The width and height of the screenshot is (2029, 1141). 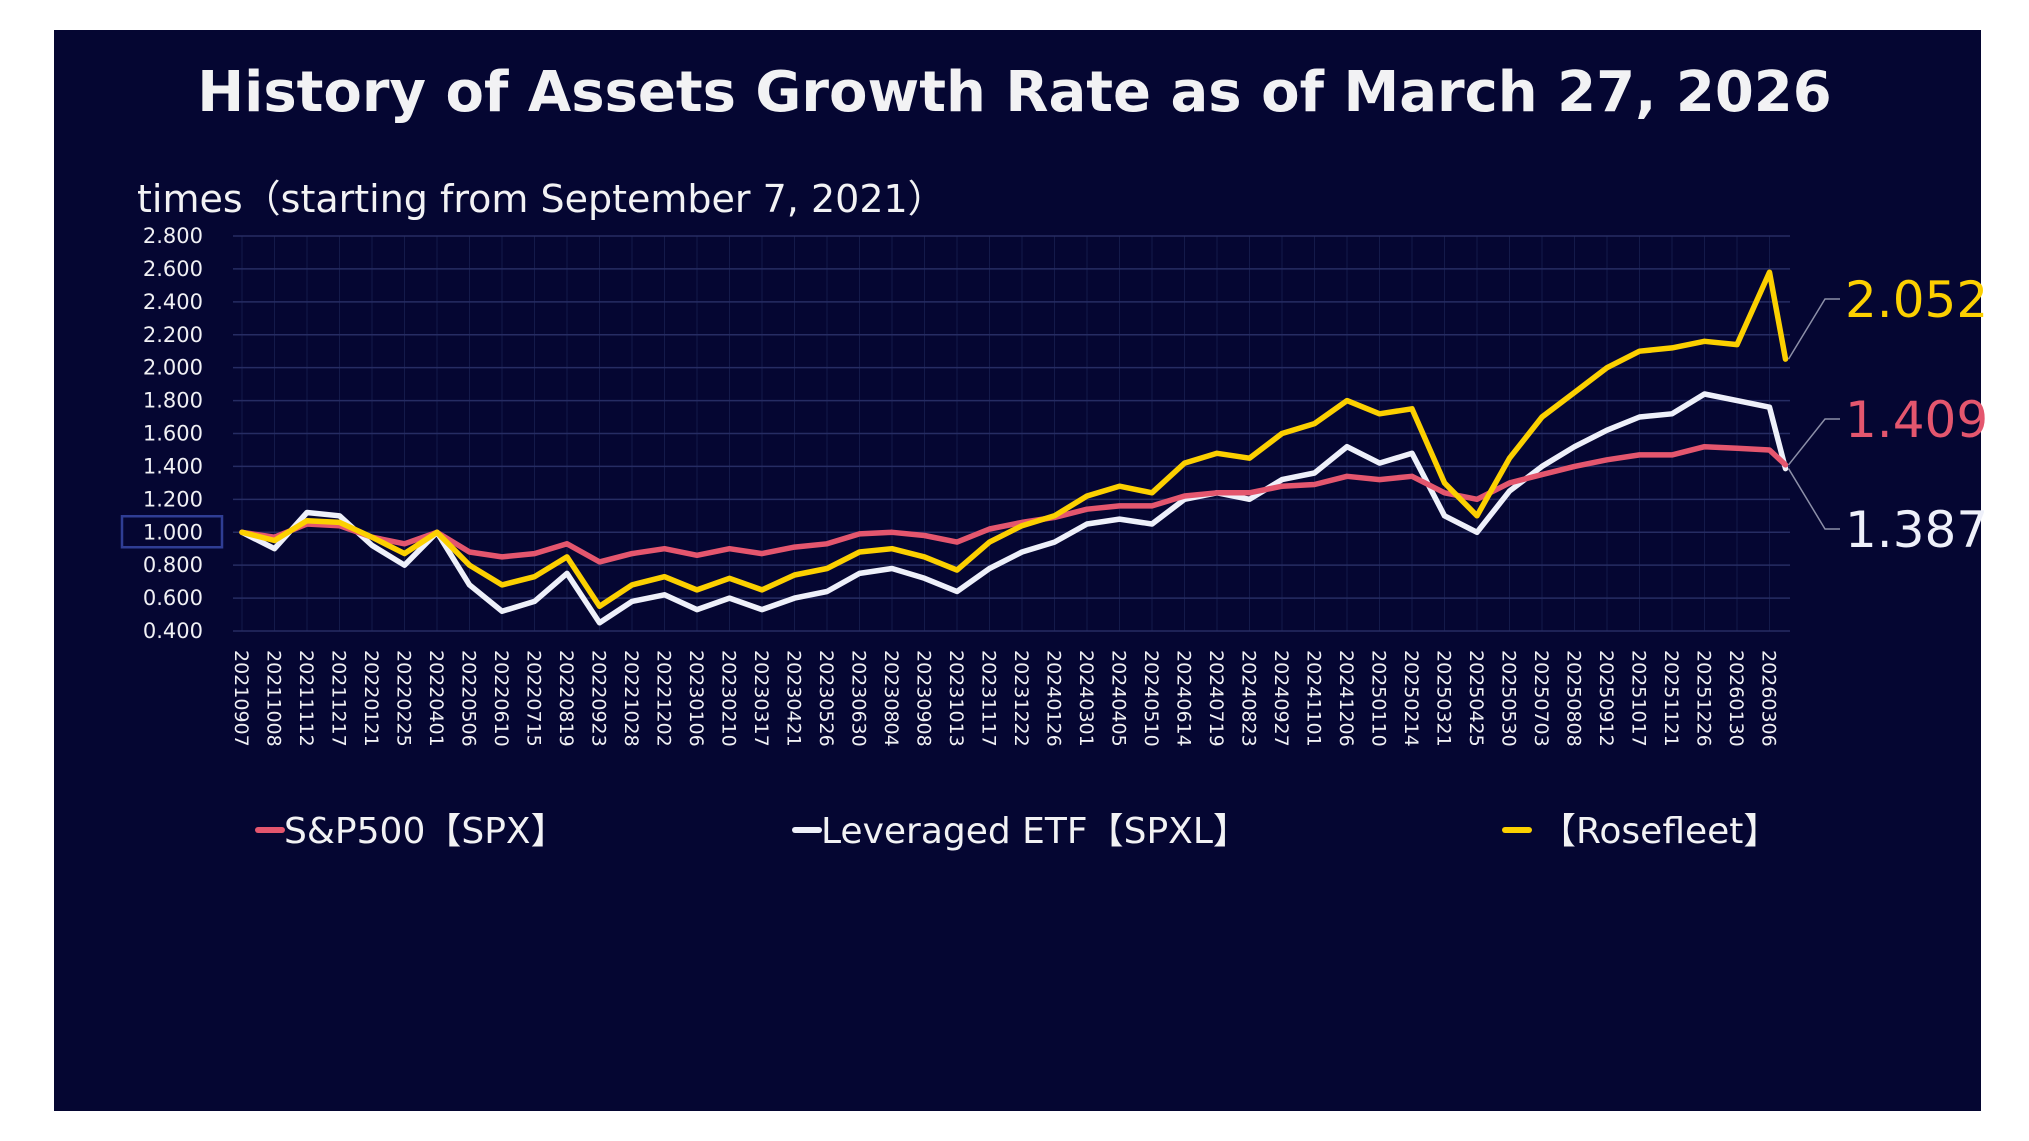 I want to click on end-labels: 1.409 1.387 2.052, so click(x=1887, y=415).